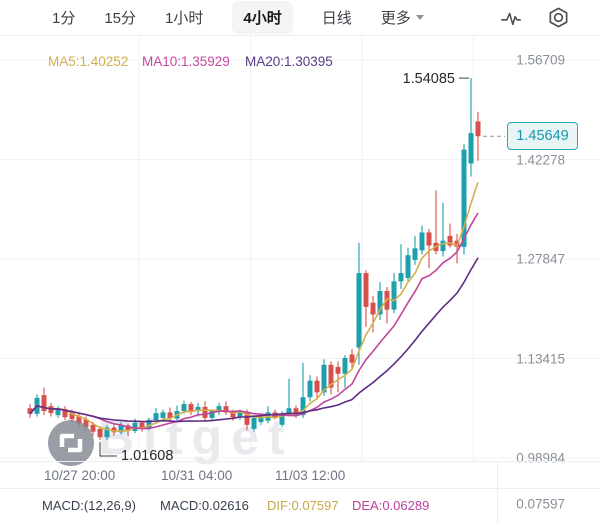 The image size is (600, 524). I want to click on toolbar-icons, so click(549, 17).